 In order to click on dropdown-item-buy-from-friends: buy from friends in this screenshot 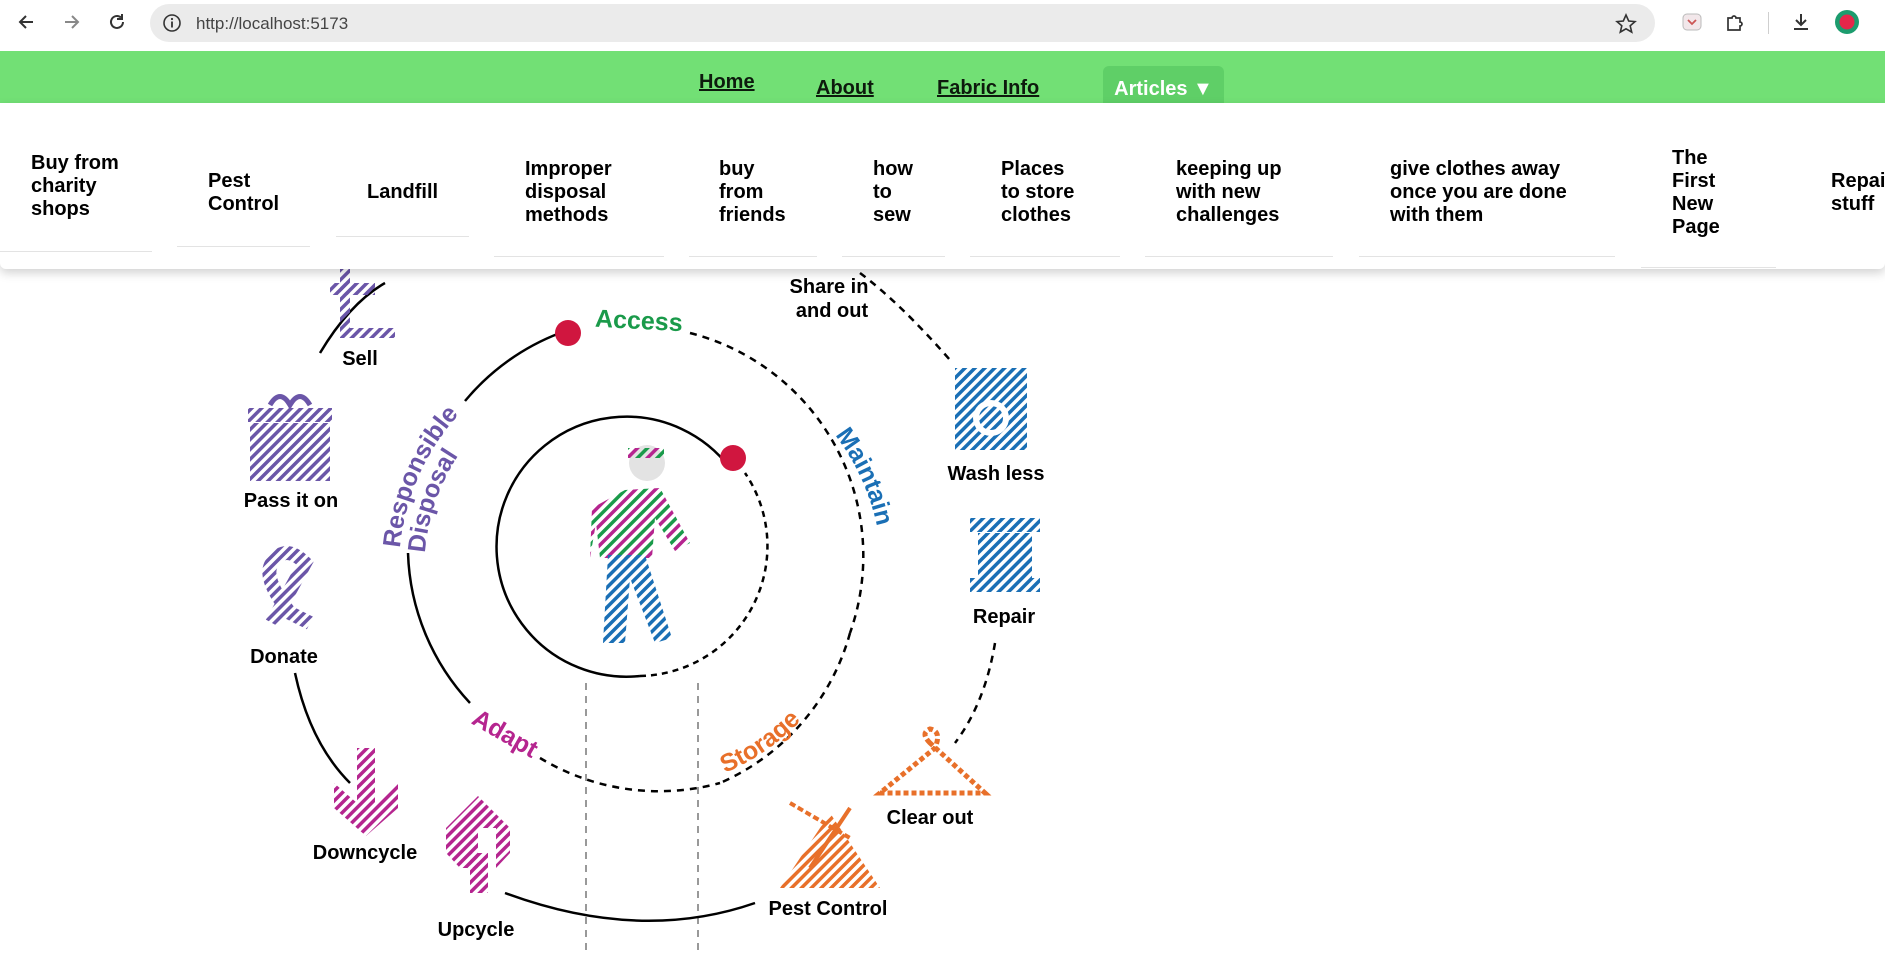, I will do `click(752, 192)`.